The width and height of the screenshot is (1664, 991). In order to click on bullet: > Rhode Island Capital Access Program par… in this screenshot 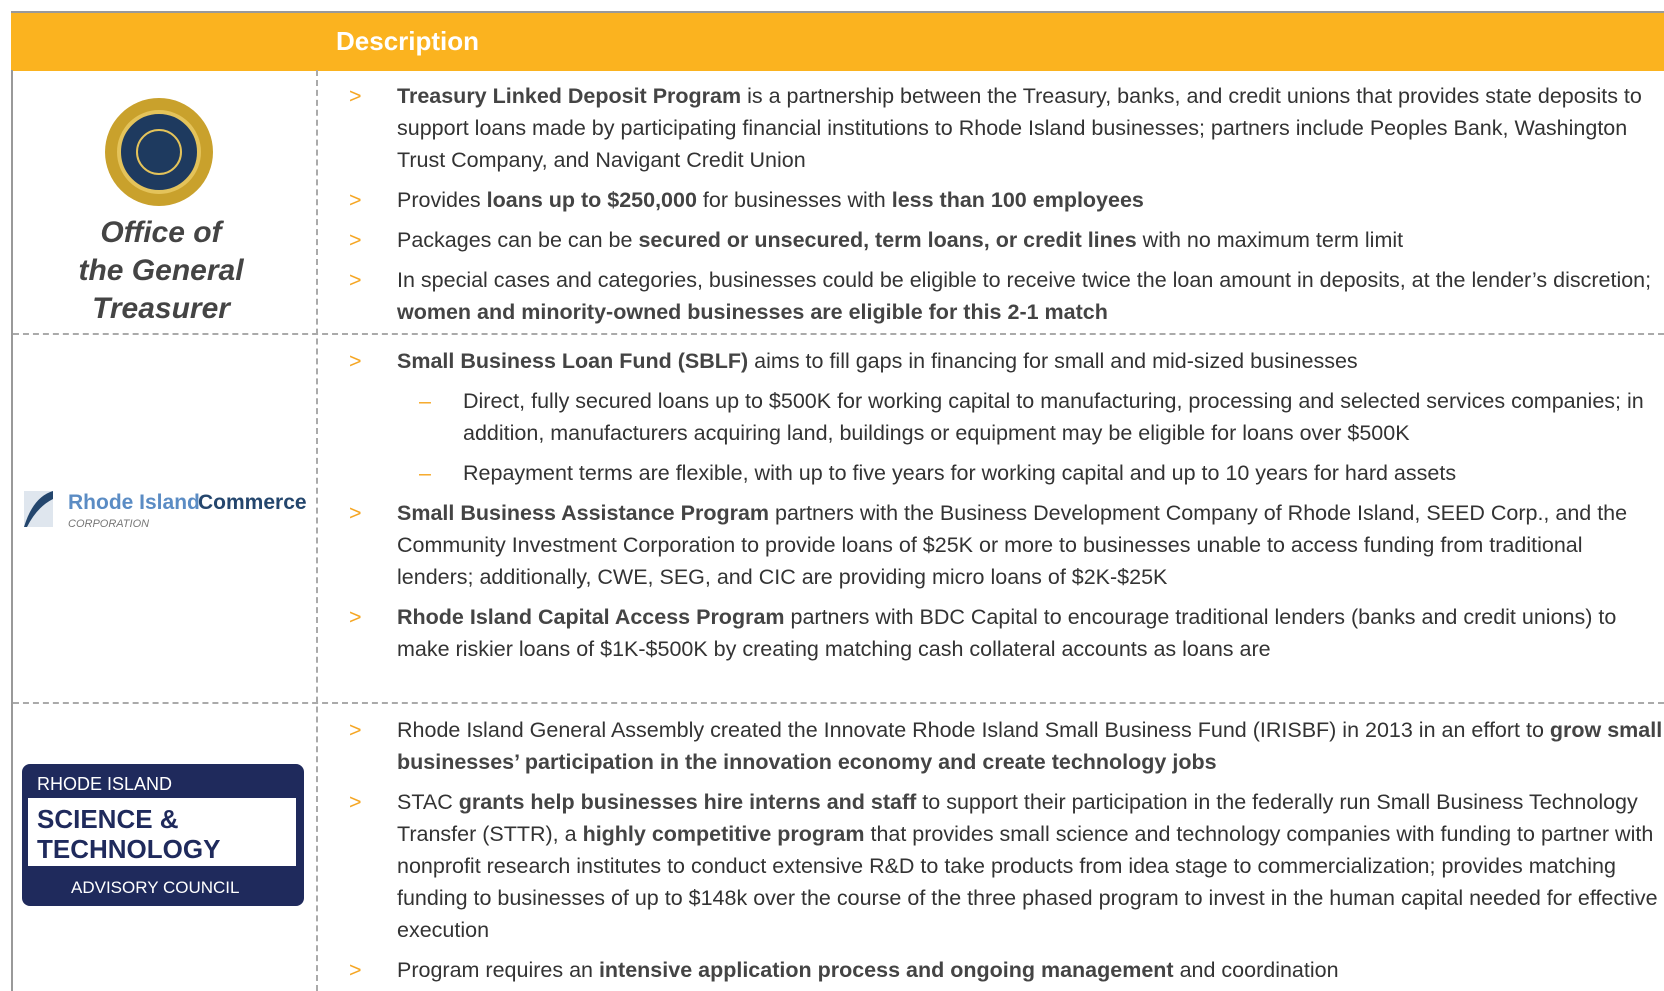, I will do `click(998, 633)`.